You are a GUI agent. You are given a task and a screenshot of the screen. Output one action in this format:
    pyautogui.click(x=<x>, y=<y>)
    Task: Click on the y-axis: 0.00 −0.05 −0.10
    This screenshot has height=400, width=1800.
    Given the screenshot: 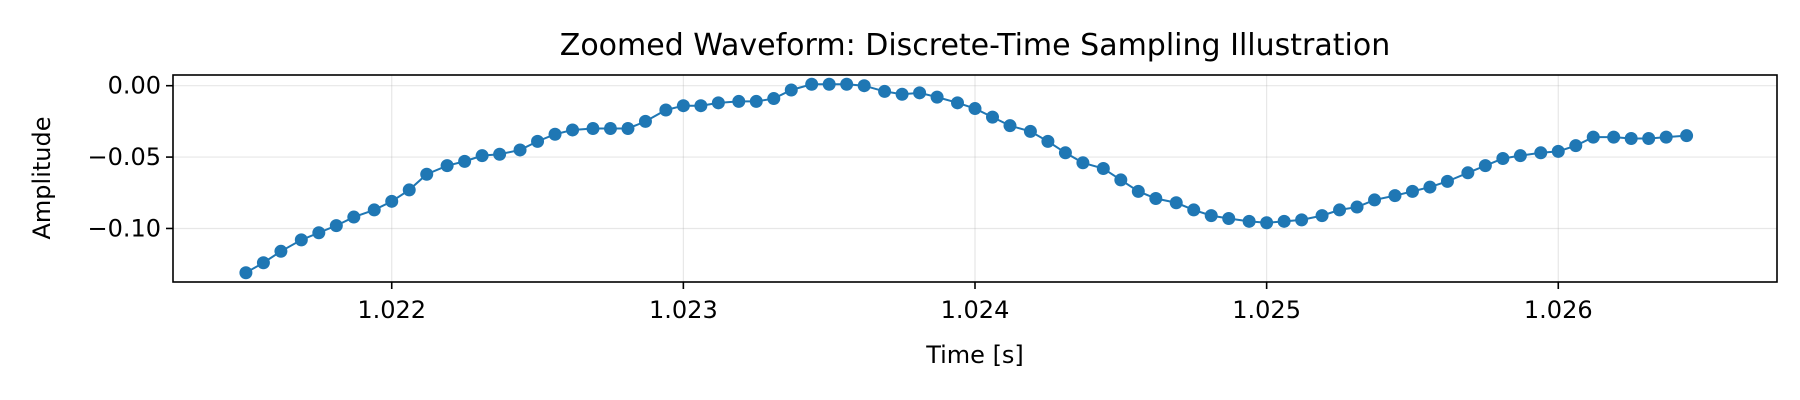 What is the action you would take?
    pyautogui.click(x=130, y=157)
    